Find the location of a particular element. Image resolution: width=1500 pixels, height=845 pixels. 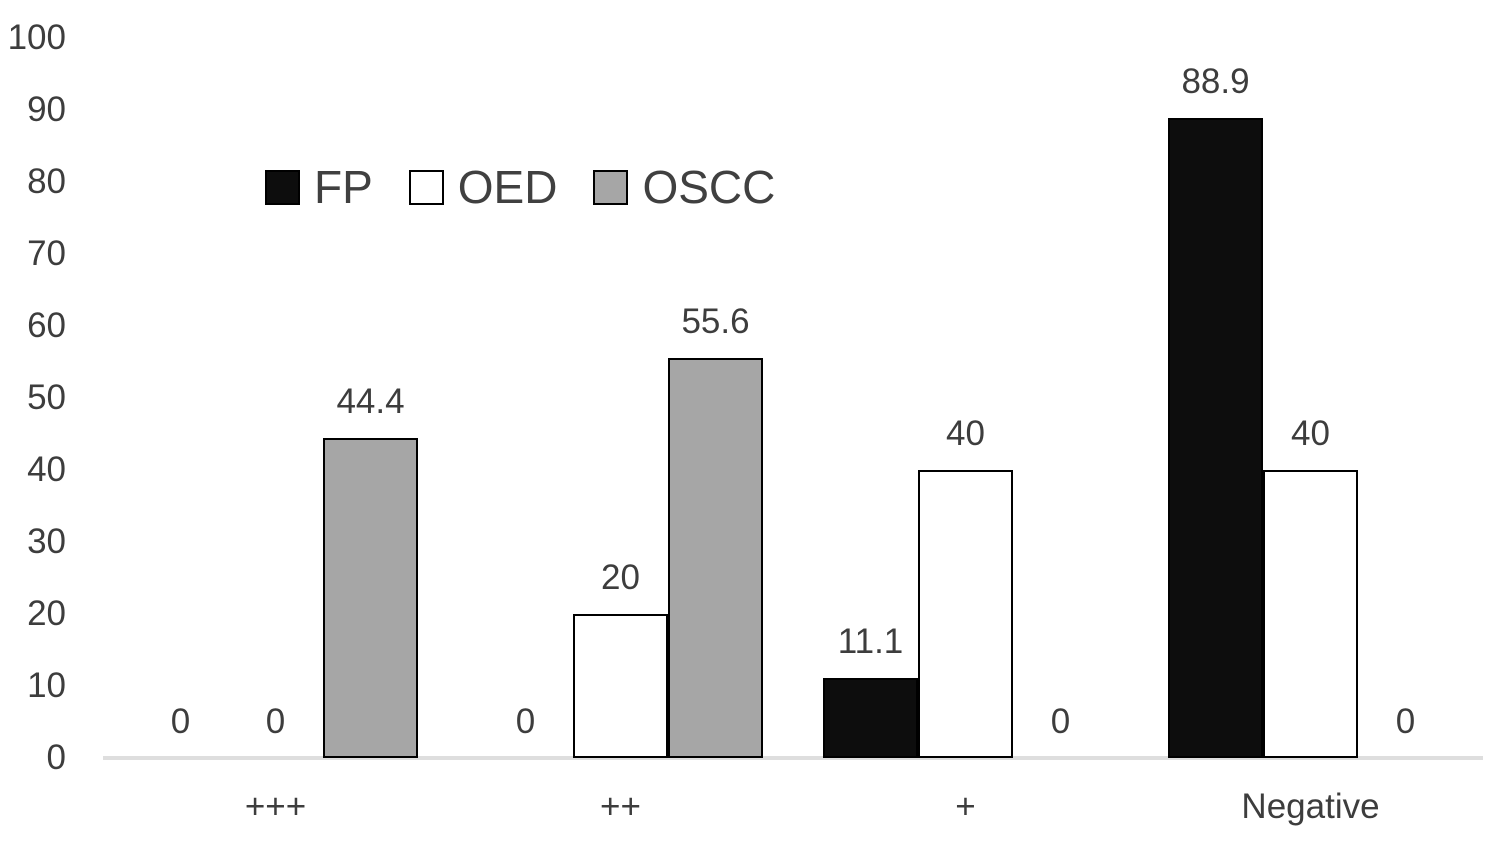

bar-oed-p is located at coordinates (965, 614).